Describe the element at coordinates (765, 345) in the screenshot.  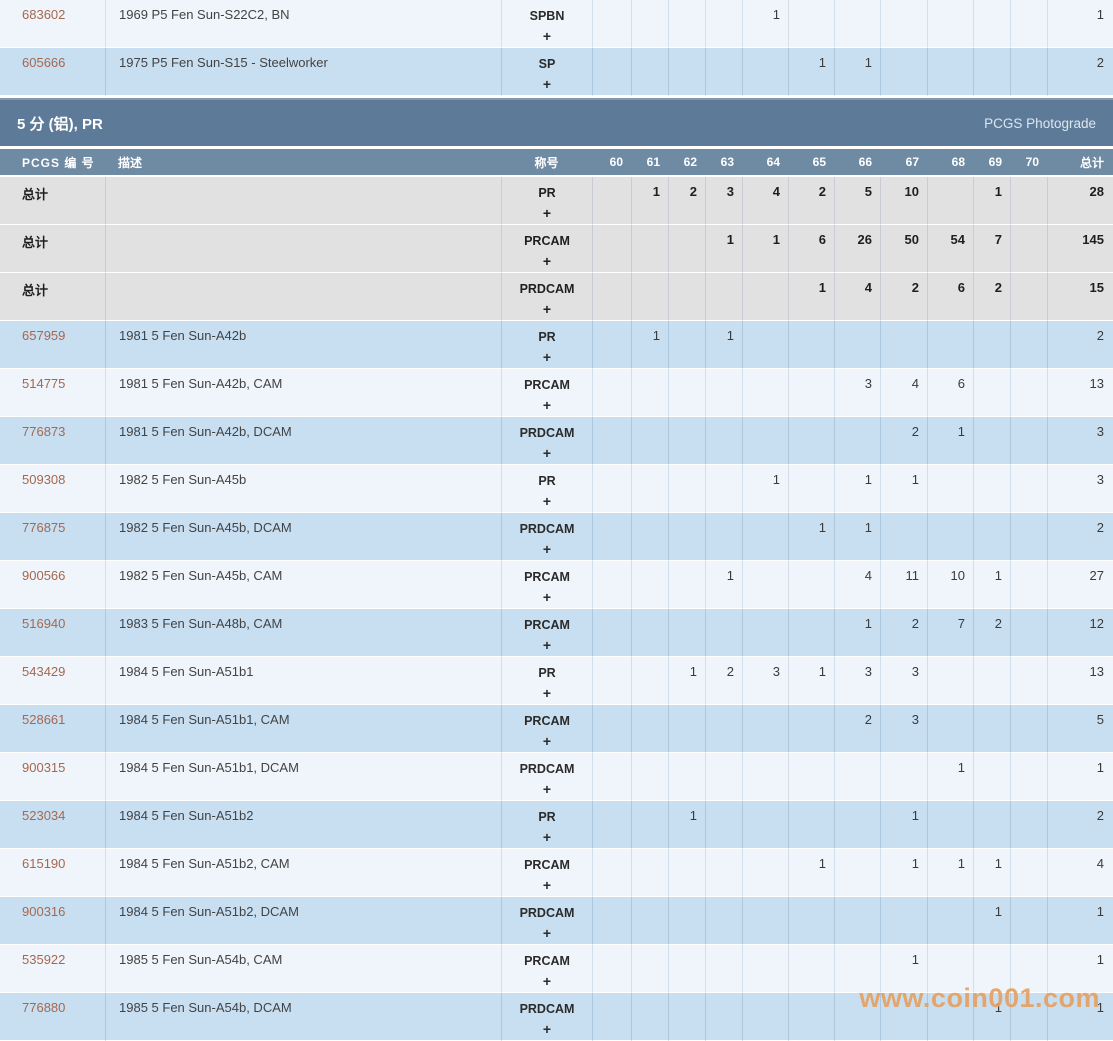
I see `grade-64-count` at that location.